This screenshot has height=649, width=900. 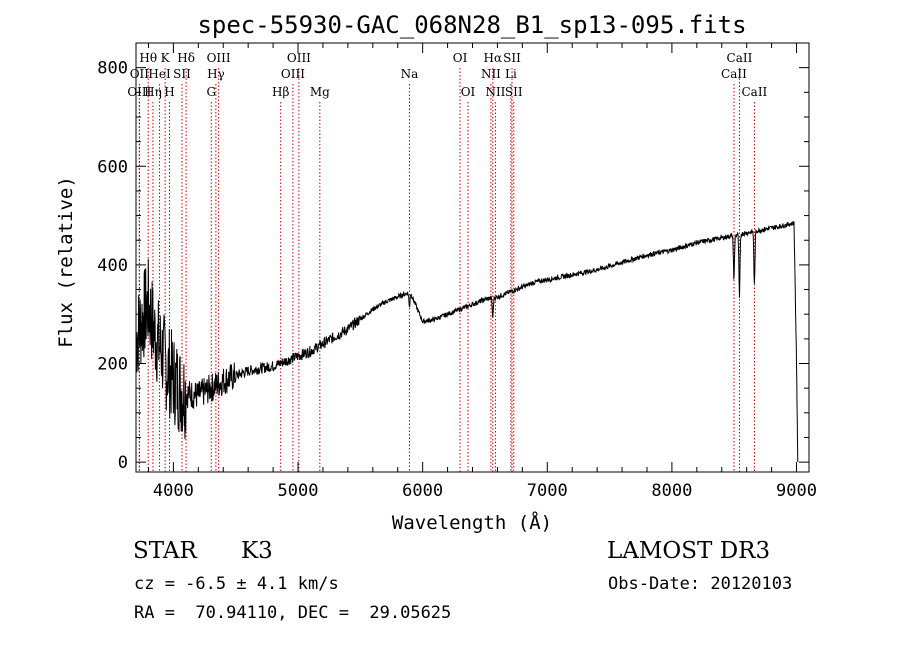 I want to click on spectral-line-label: Hβ, so click(x=280, y=92).